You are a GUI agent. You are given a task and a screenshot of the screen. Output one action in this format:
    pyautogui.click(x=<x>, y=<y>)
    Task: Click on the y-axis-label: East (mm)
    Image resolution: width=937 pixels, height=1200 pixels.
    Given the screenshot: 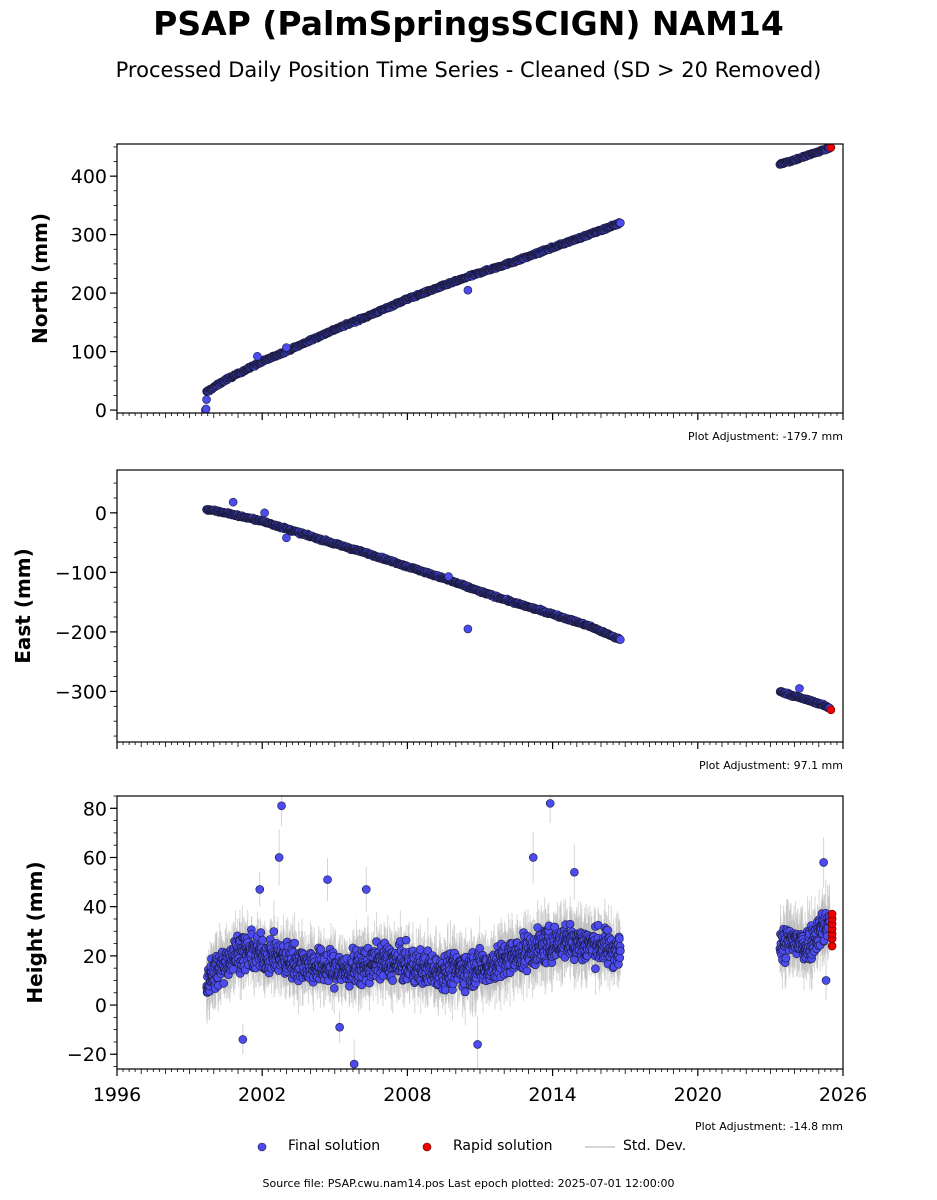 What is the action you would take?
    pyautogui.click(x=23, y=606)
    